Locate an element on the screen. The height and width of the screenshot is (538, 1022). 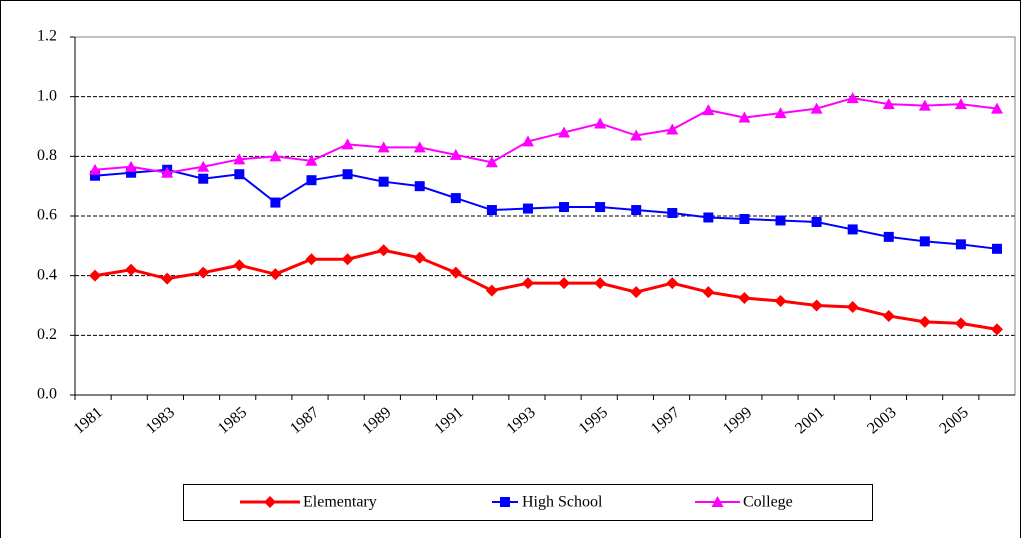
y-tick-label: 0.2 is located at coordinates (47, 334).